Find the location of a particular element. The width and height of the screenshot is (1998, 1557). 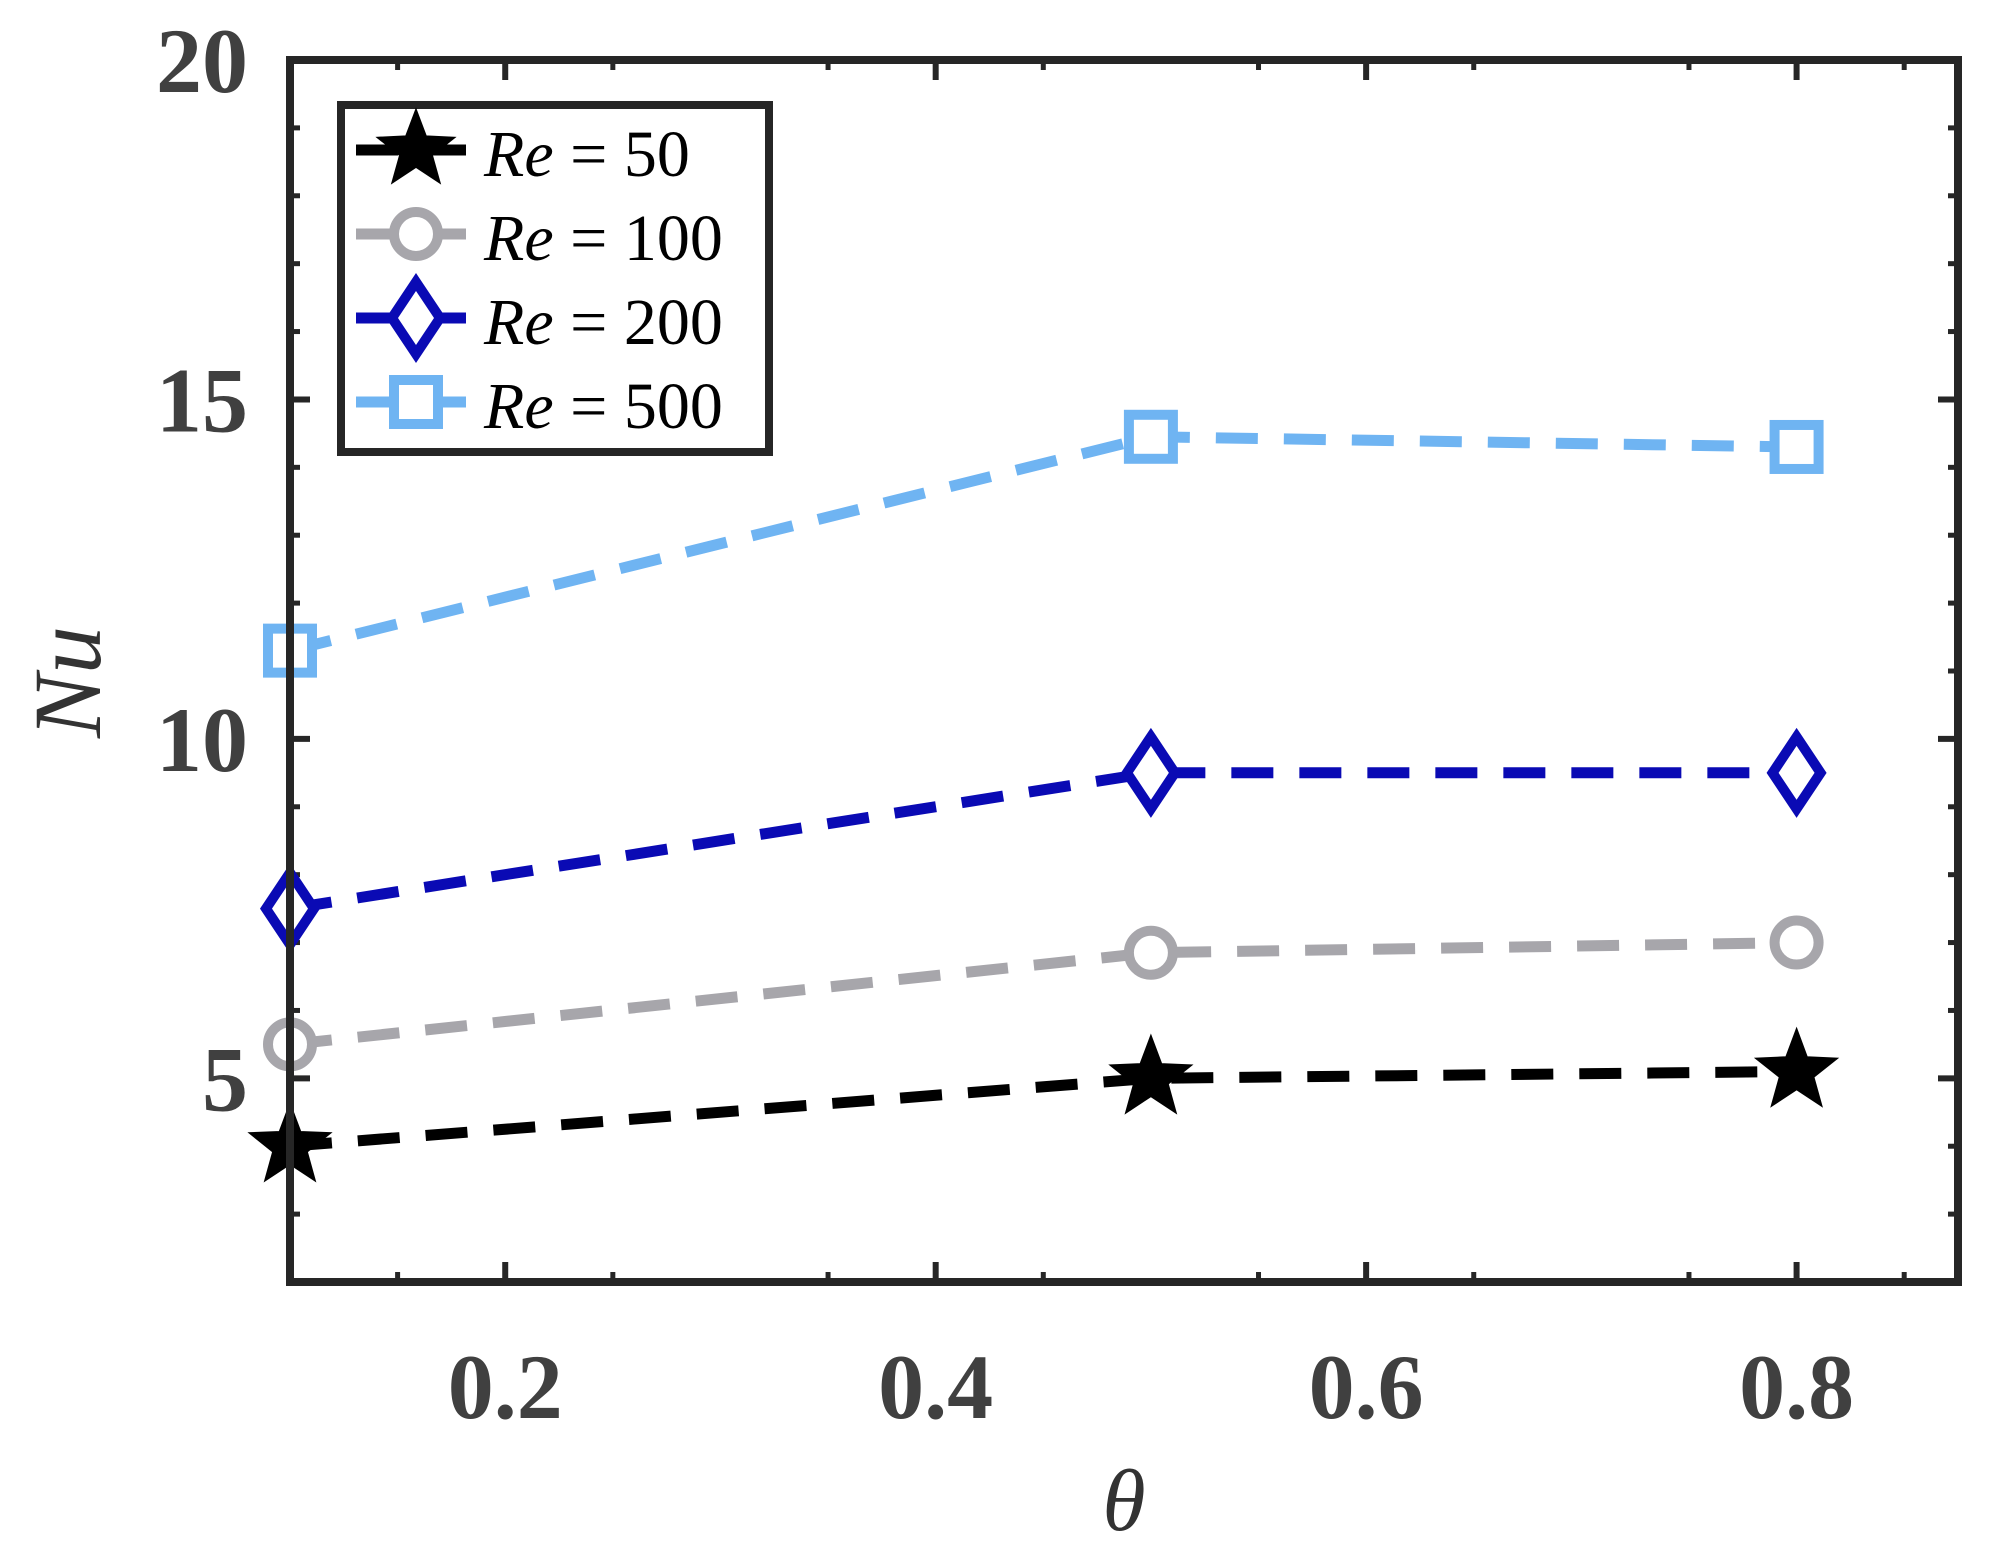

legend-value: = 50 is located at coordinates (622, 154).